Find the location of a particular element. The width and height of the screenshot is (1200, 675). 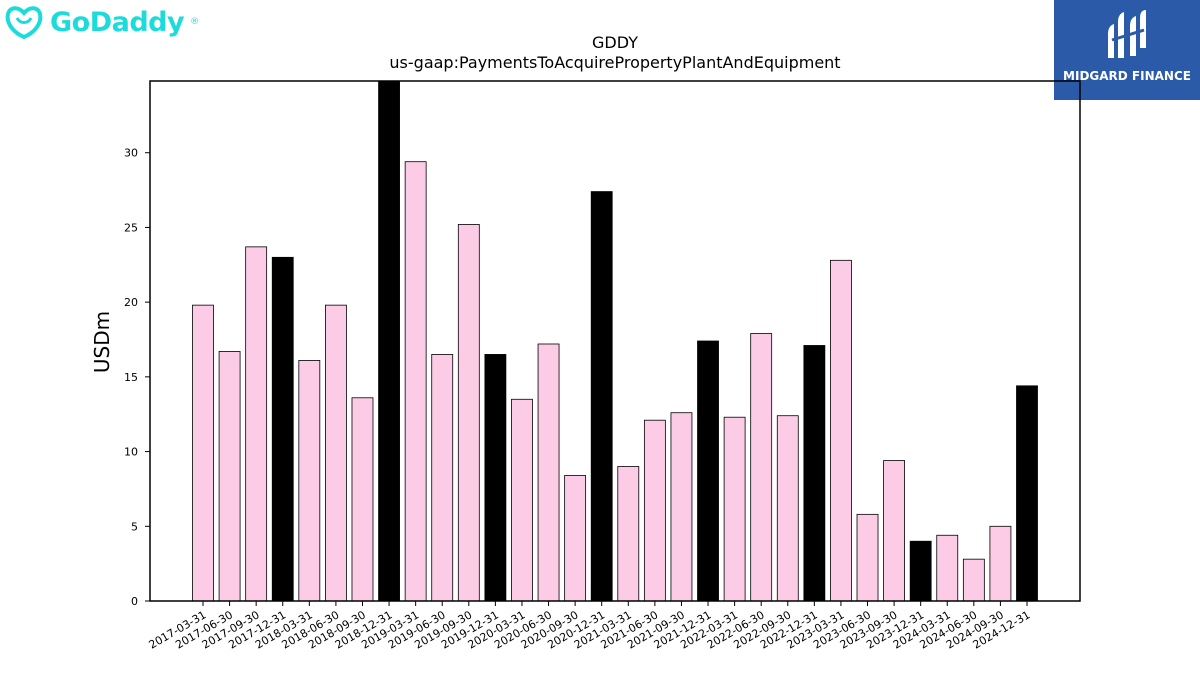

y-ticks-group: 0 5 10 15 20 25 30 is located at coordinates (137, 377).